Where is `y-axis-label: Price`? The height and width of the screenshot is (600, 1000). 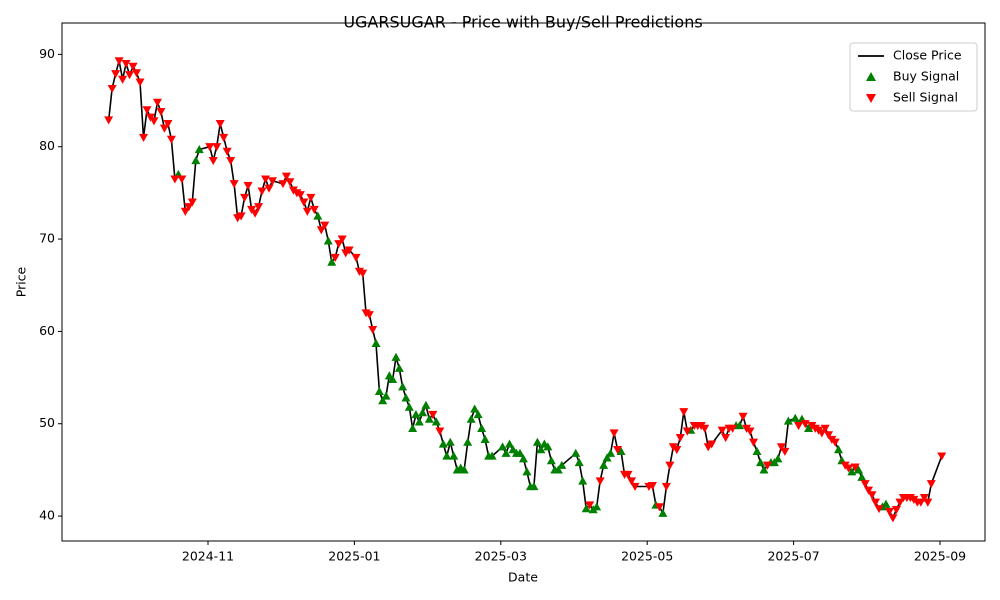 y-axis-label: Price is located at coordinates (21, 281).